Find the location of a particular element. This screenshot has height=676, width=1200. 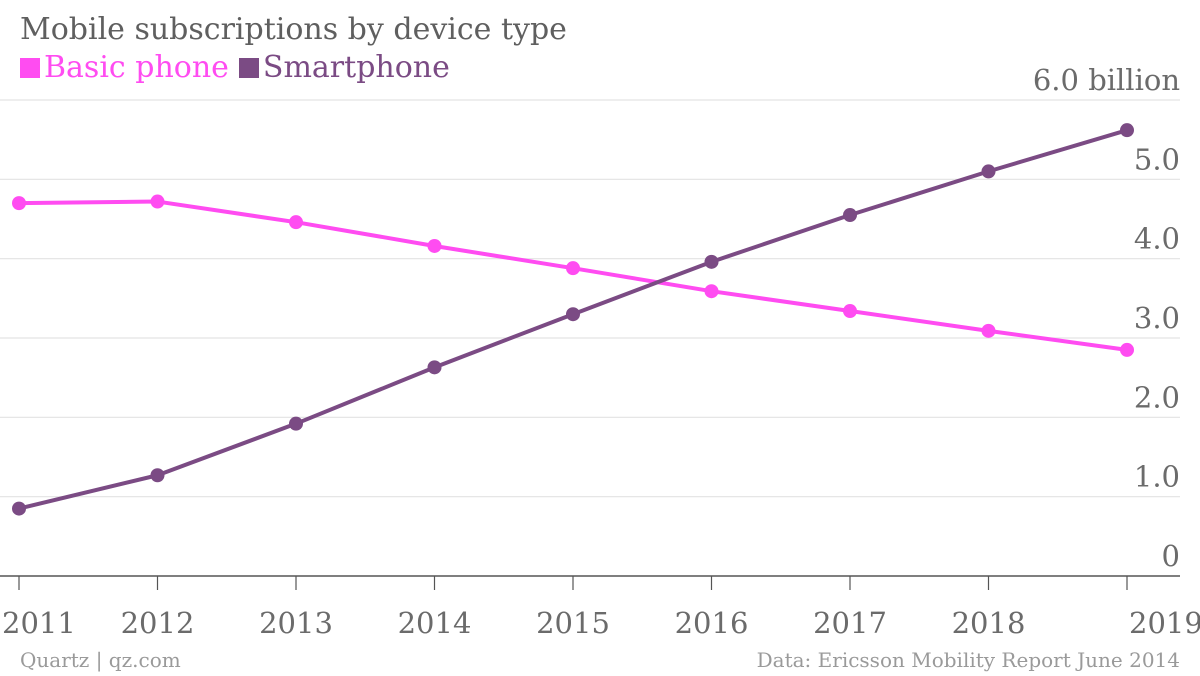

x-tick-label: 2012 is located at coordinates (158, 623).